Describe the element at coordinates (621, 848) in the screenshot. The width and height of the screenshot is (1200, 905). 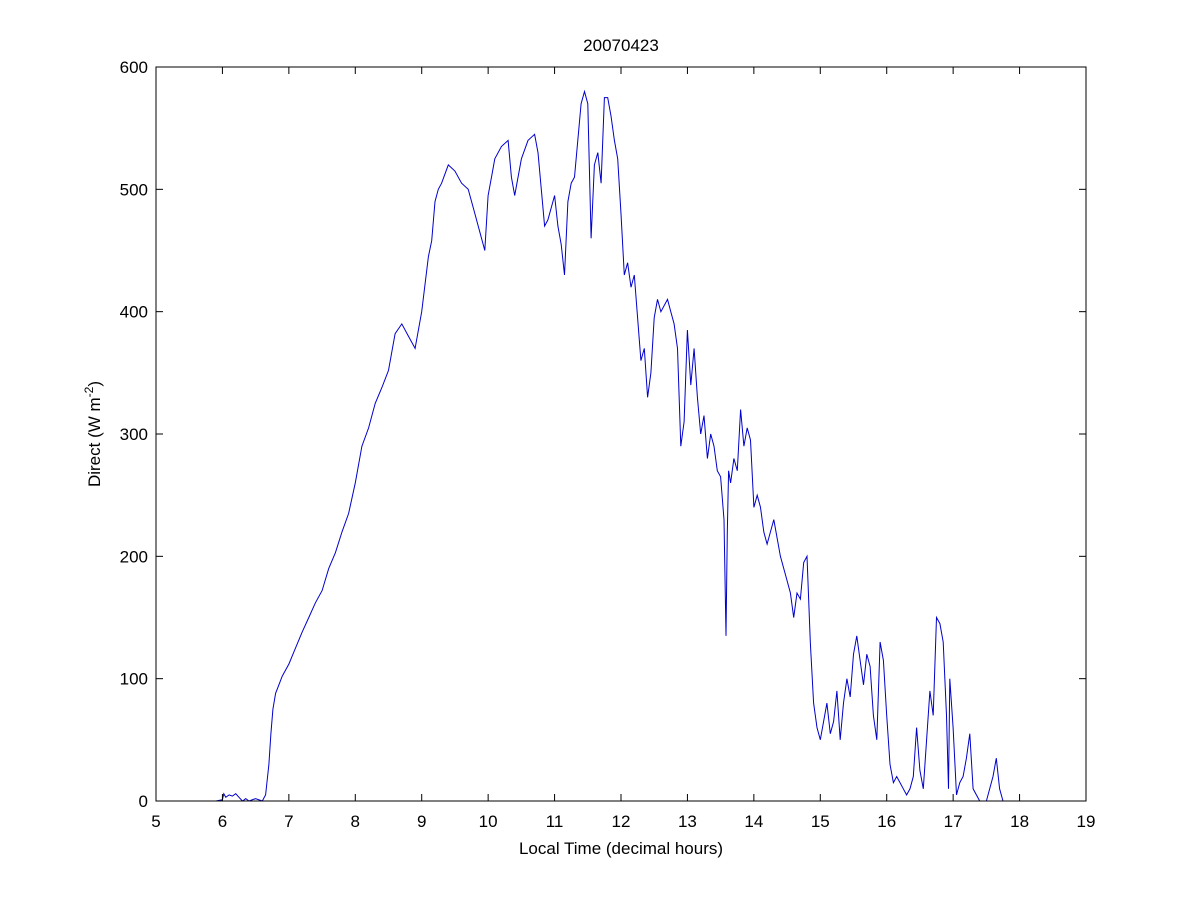
I see `x-axis-label: Local Time (decimal hours)` at that location.